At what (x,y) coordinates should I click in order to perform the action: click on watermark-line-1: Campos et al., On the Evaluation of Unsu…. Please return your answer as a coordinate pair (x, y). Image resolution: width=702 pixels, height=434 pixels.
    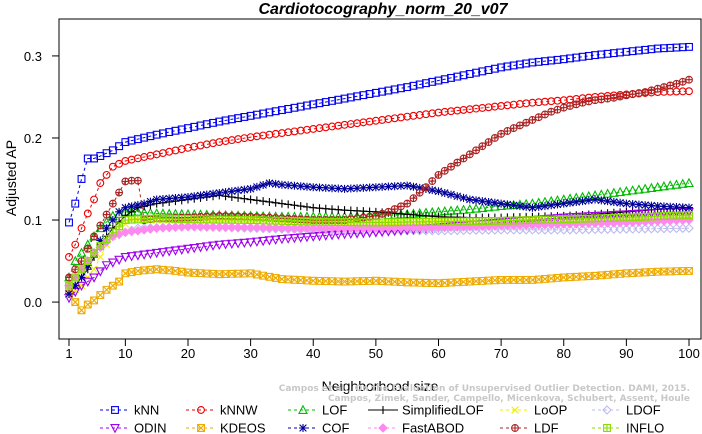
    Looking at the image, I should click on (484, 389).